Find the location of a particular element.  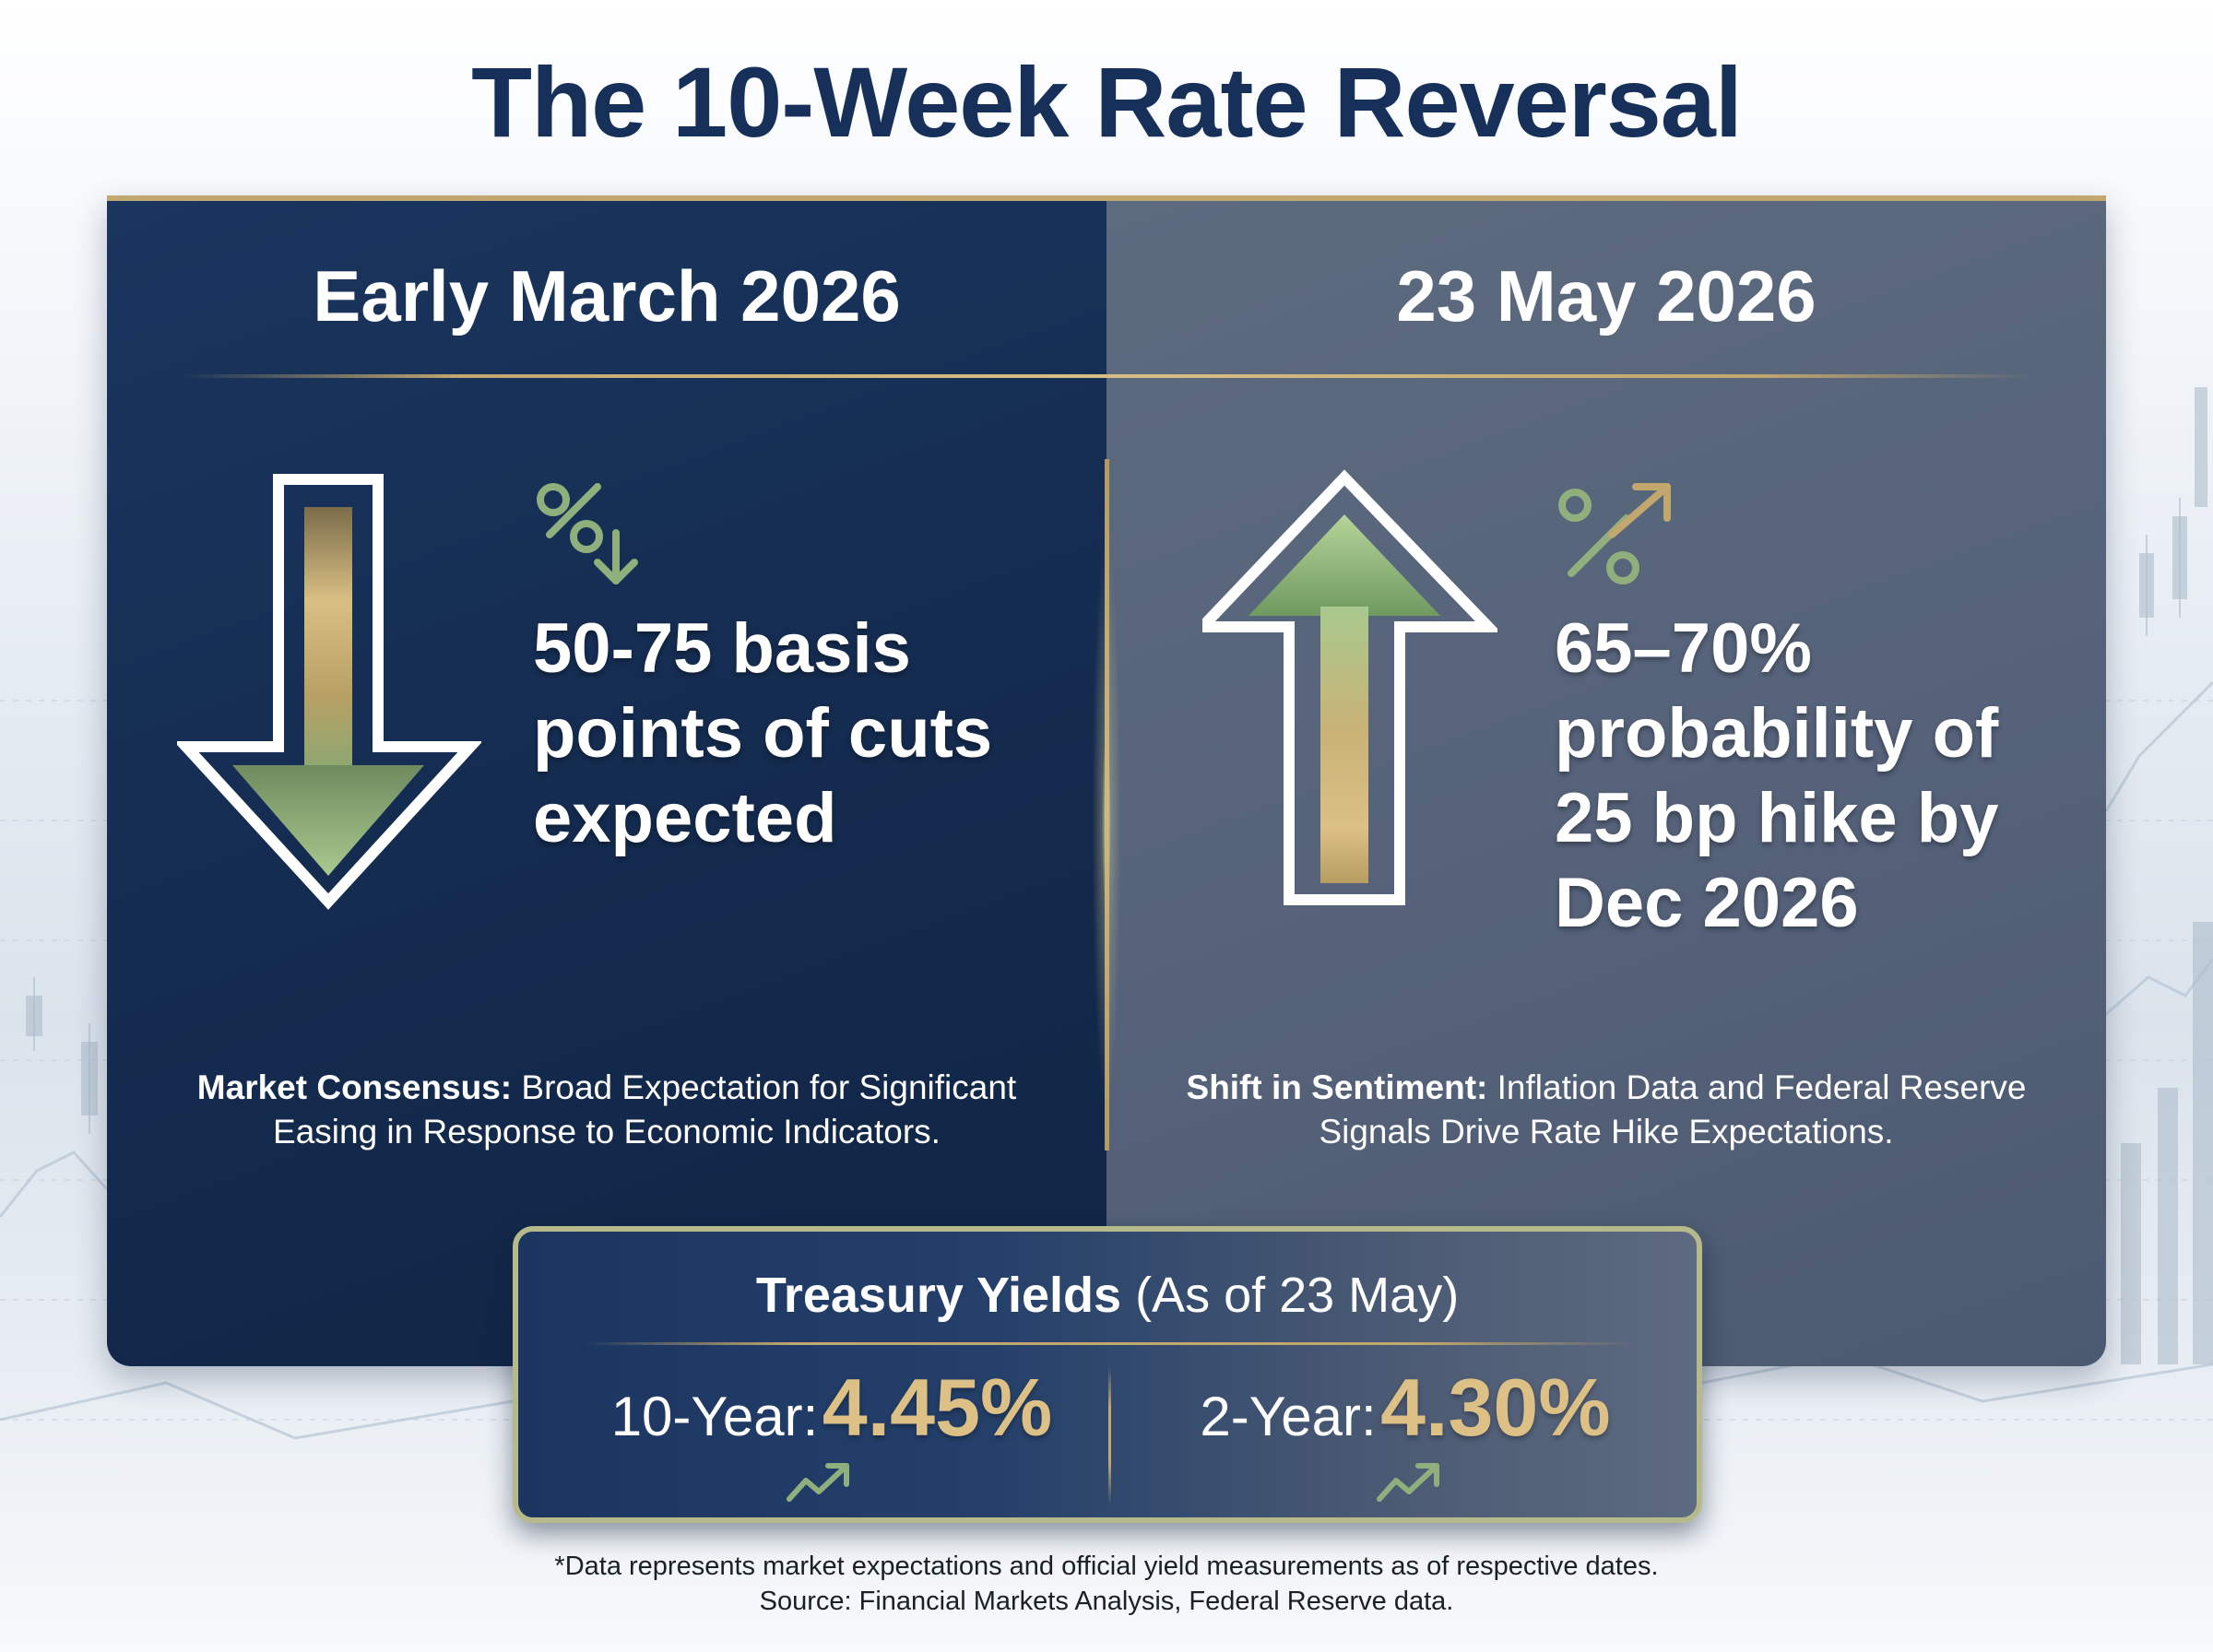

caption-label: Market Consensus: is located at coordinates (354, 1087).